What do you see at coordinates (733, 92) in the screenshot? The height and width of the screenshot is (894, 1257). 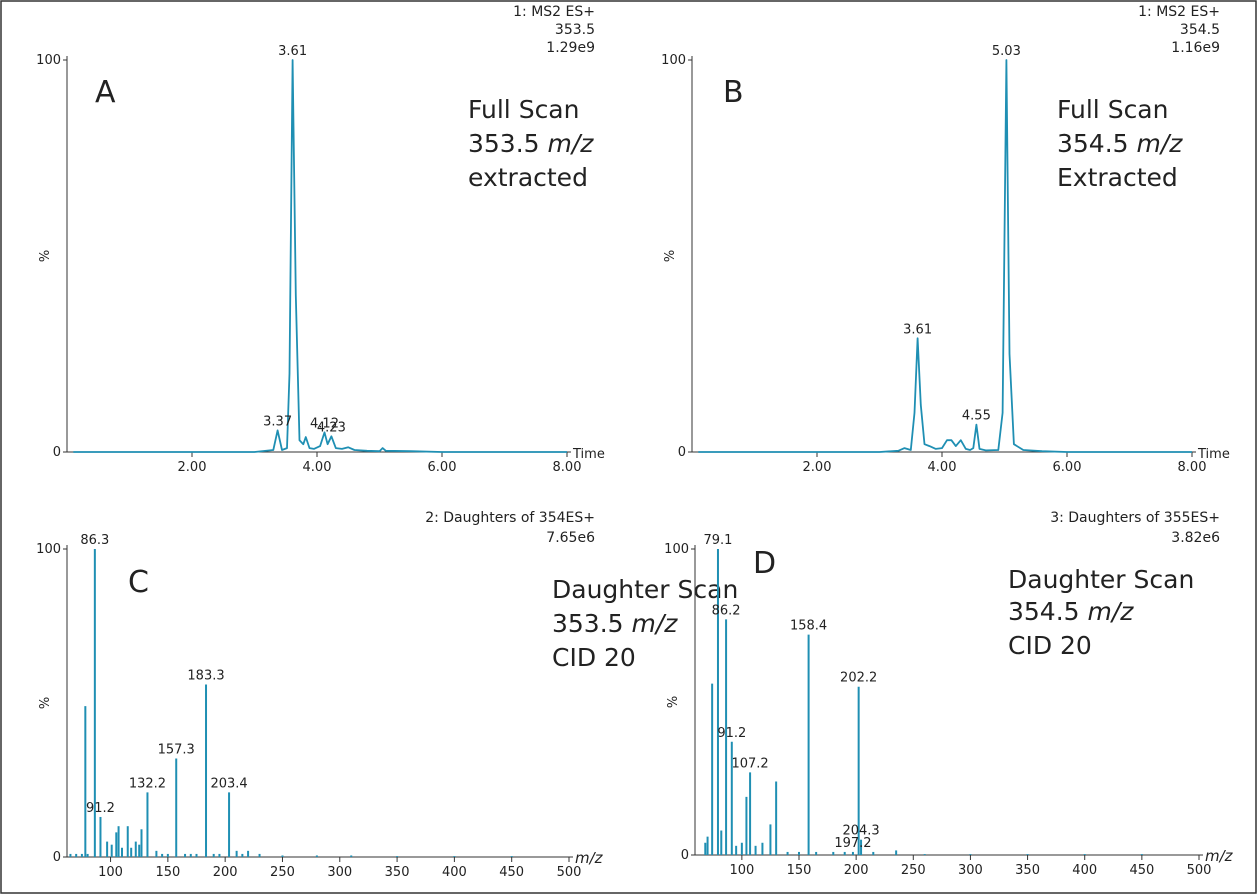 I see `panel-letter: B` at bounding box center [733, 92].